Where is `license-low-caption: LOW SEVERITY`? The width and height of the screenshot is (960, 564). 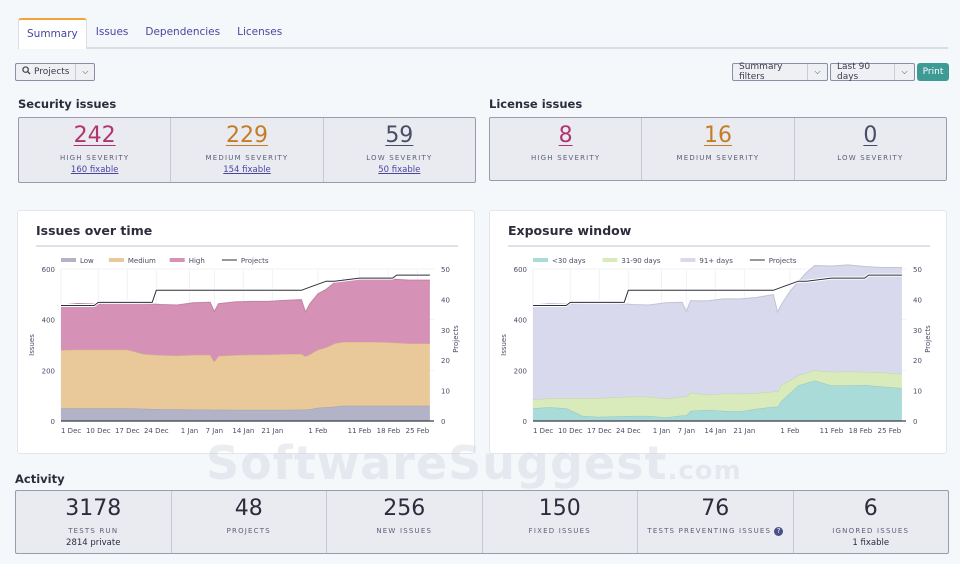
license-low-caption: LOW SEVERITY is located at coordinates (870, 158).